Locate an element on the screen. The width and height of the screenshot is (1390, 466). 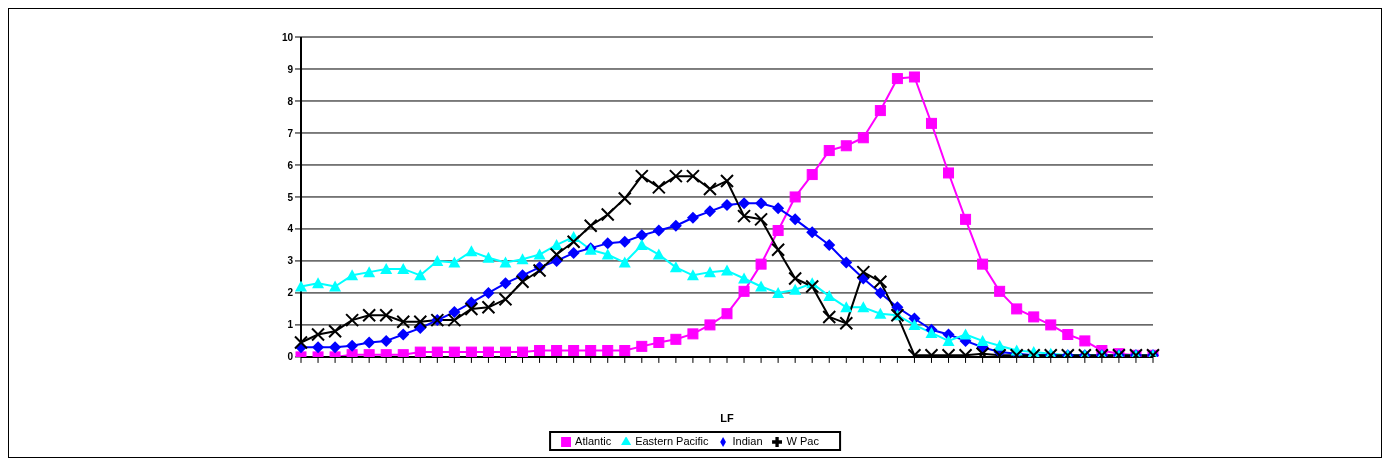
y-tick-label: 7 is located at coordinates (290, 133).